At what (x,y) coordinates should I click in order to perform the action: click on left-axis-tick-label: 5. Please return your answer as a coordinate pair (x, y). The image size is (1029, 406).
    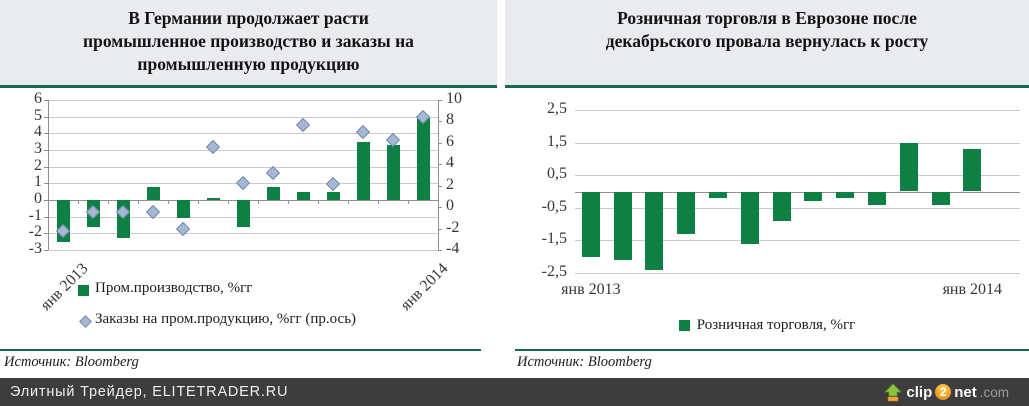
    Looking at the image, I should click on (38, 115).